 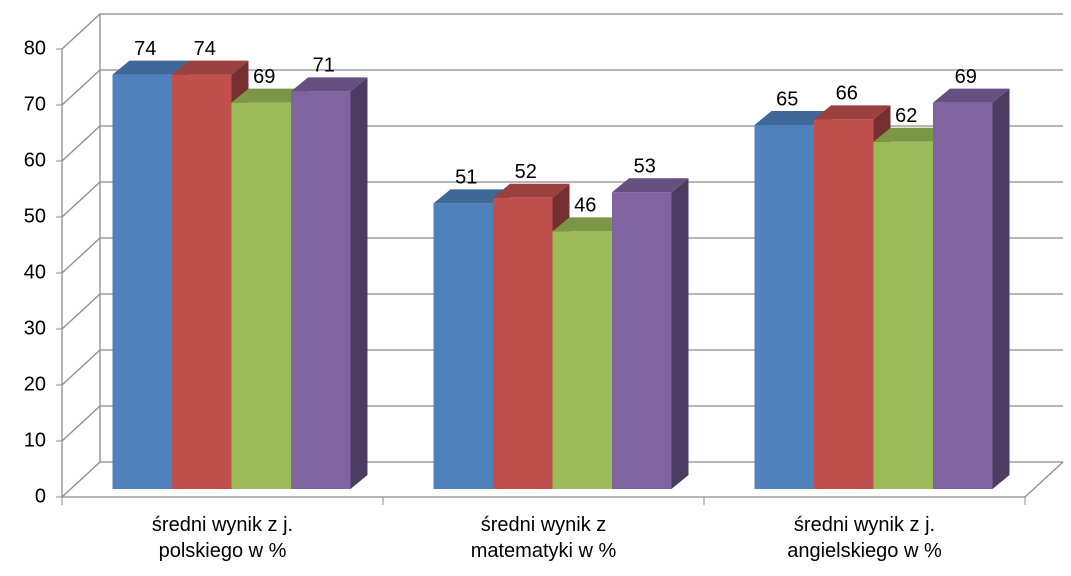 I want to click on data-label: 53, so click(x=645, y=166).